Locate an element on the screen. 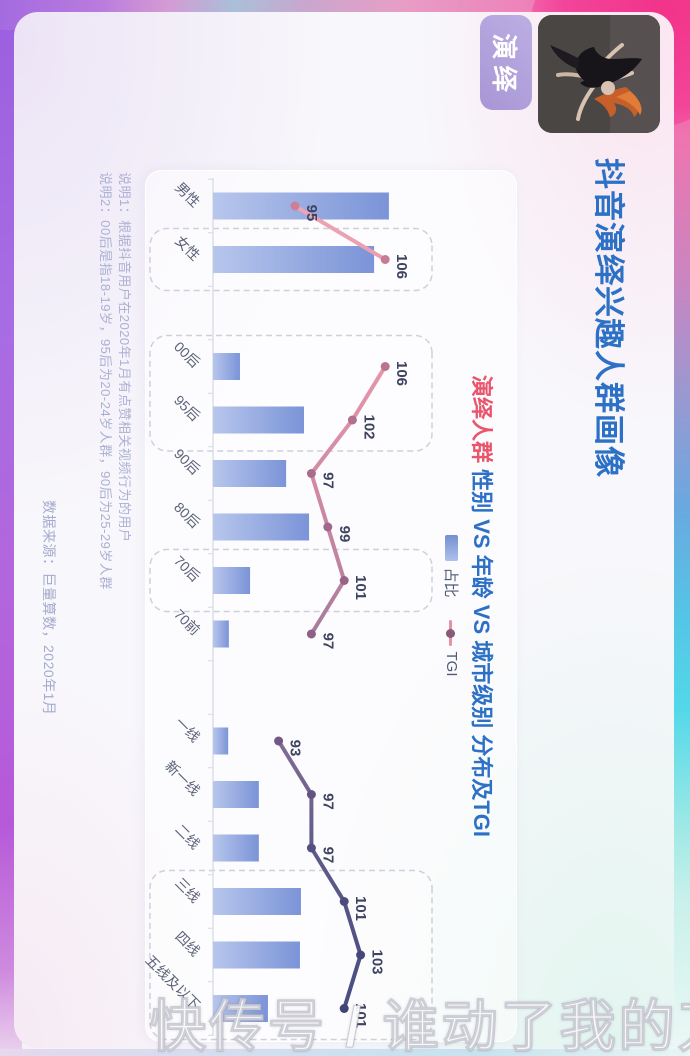 Image resolution: width=690 pixels, height=1056 pixels. chart-legend: 占比 TGI is located at coordinates (451, 606).